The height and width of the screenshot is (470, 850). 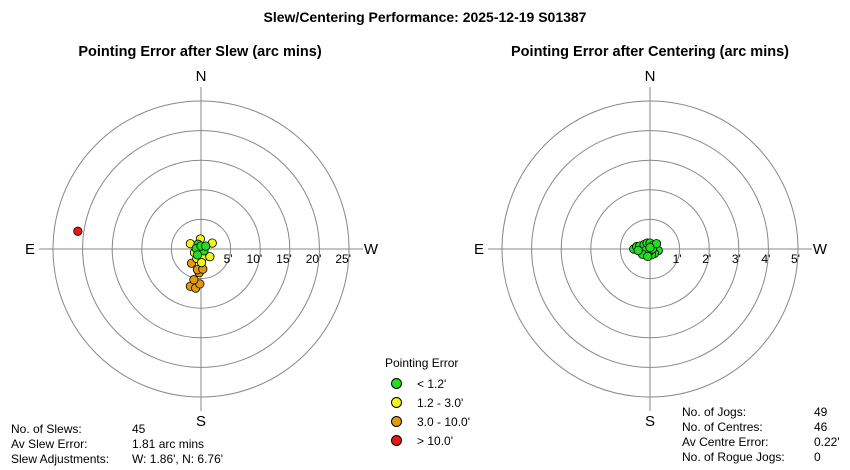 What do you see at coordinates (117, 429) in the screenshot?
I see `stat-row-slews: No. of Slews: 45` at bounding box center [117, 429].